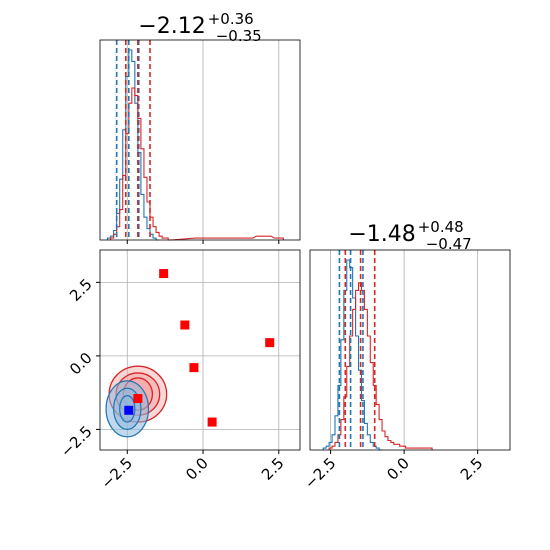 This screenshot has height=550, width=550. What do you see at coordinates (133, 145) in the screenshot?
I see `hist-x1-blue-histogram` at bounding box center [133, 145].